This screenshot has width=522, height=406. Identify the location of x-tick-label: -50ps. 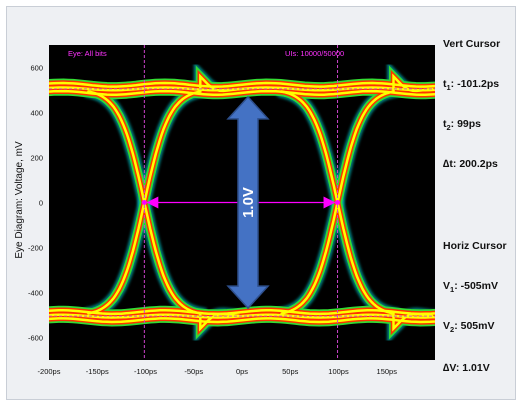
(193, 371).